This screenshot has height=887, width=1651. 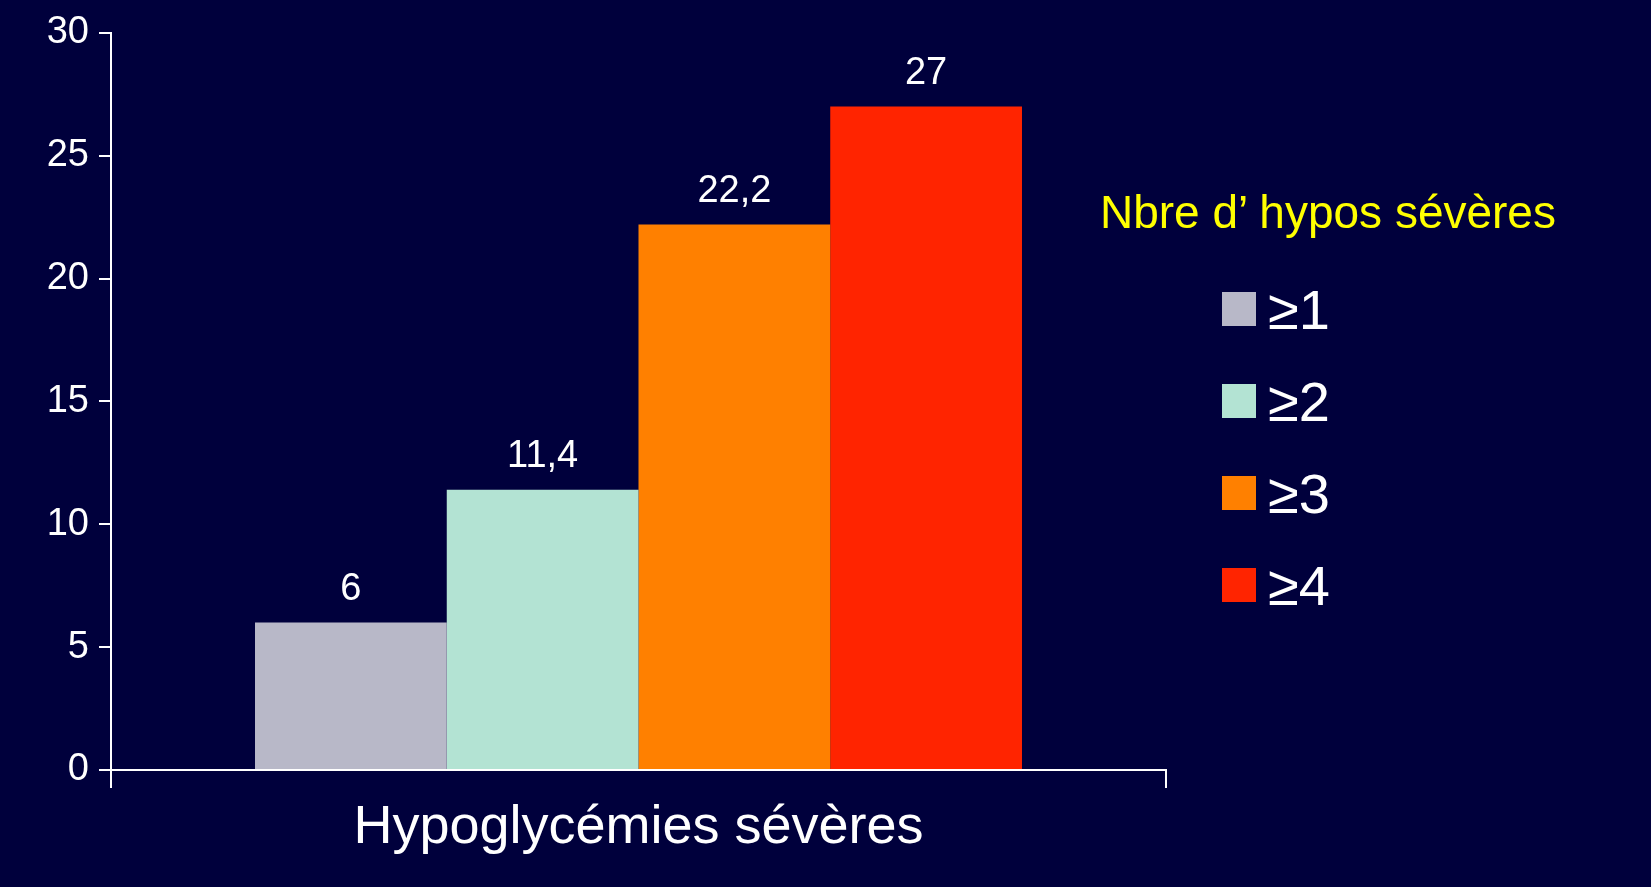 I want to click on y-tick-label: 5, so click(x=78, y=644).